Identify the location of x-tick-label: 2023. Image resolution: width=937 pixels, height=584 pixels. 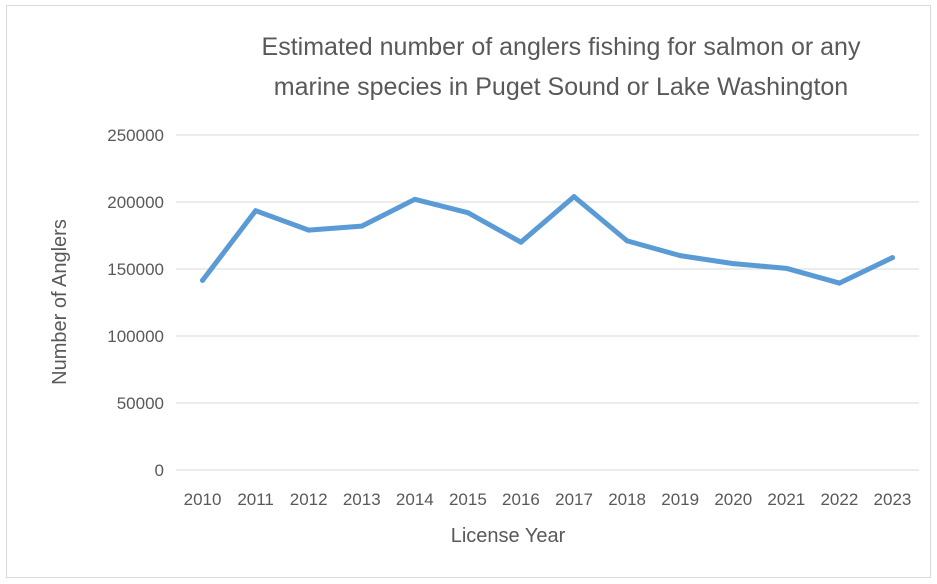
(893, 499).